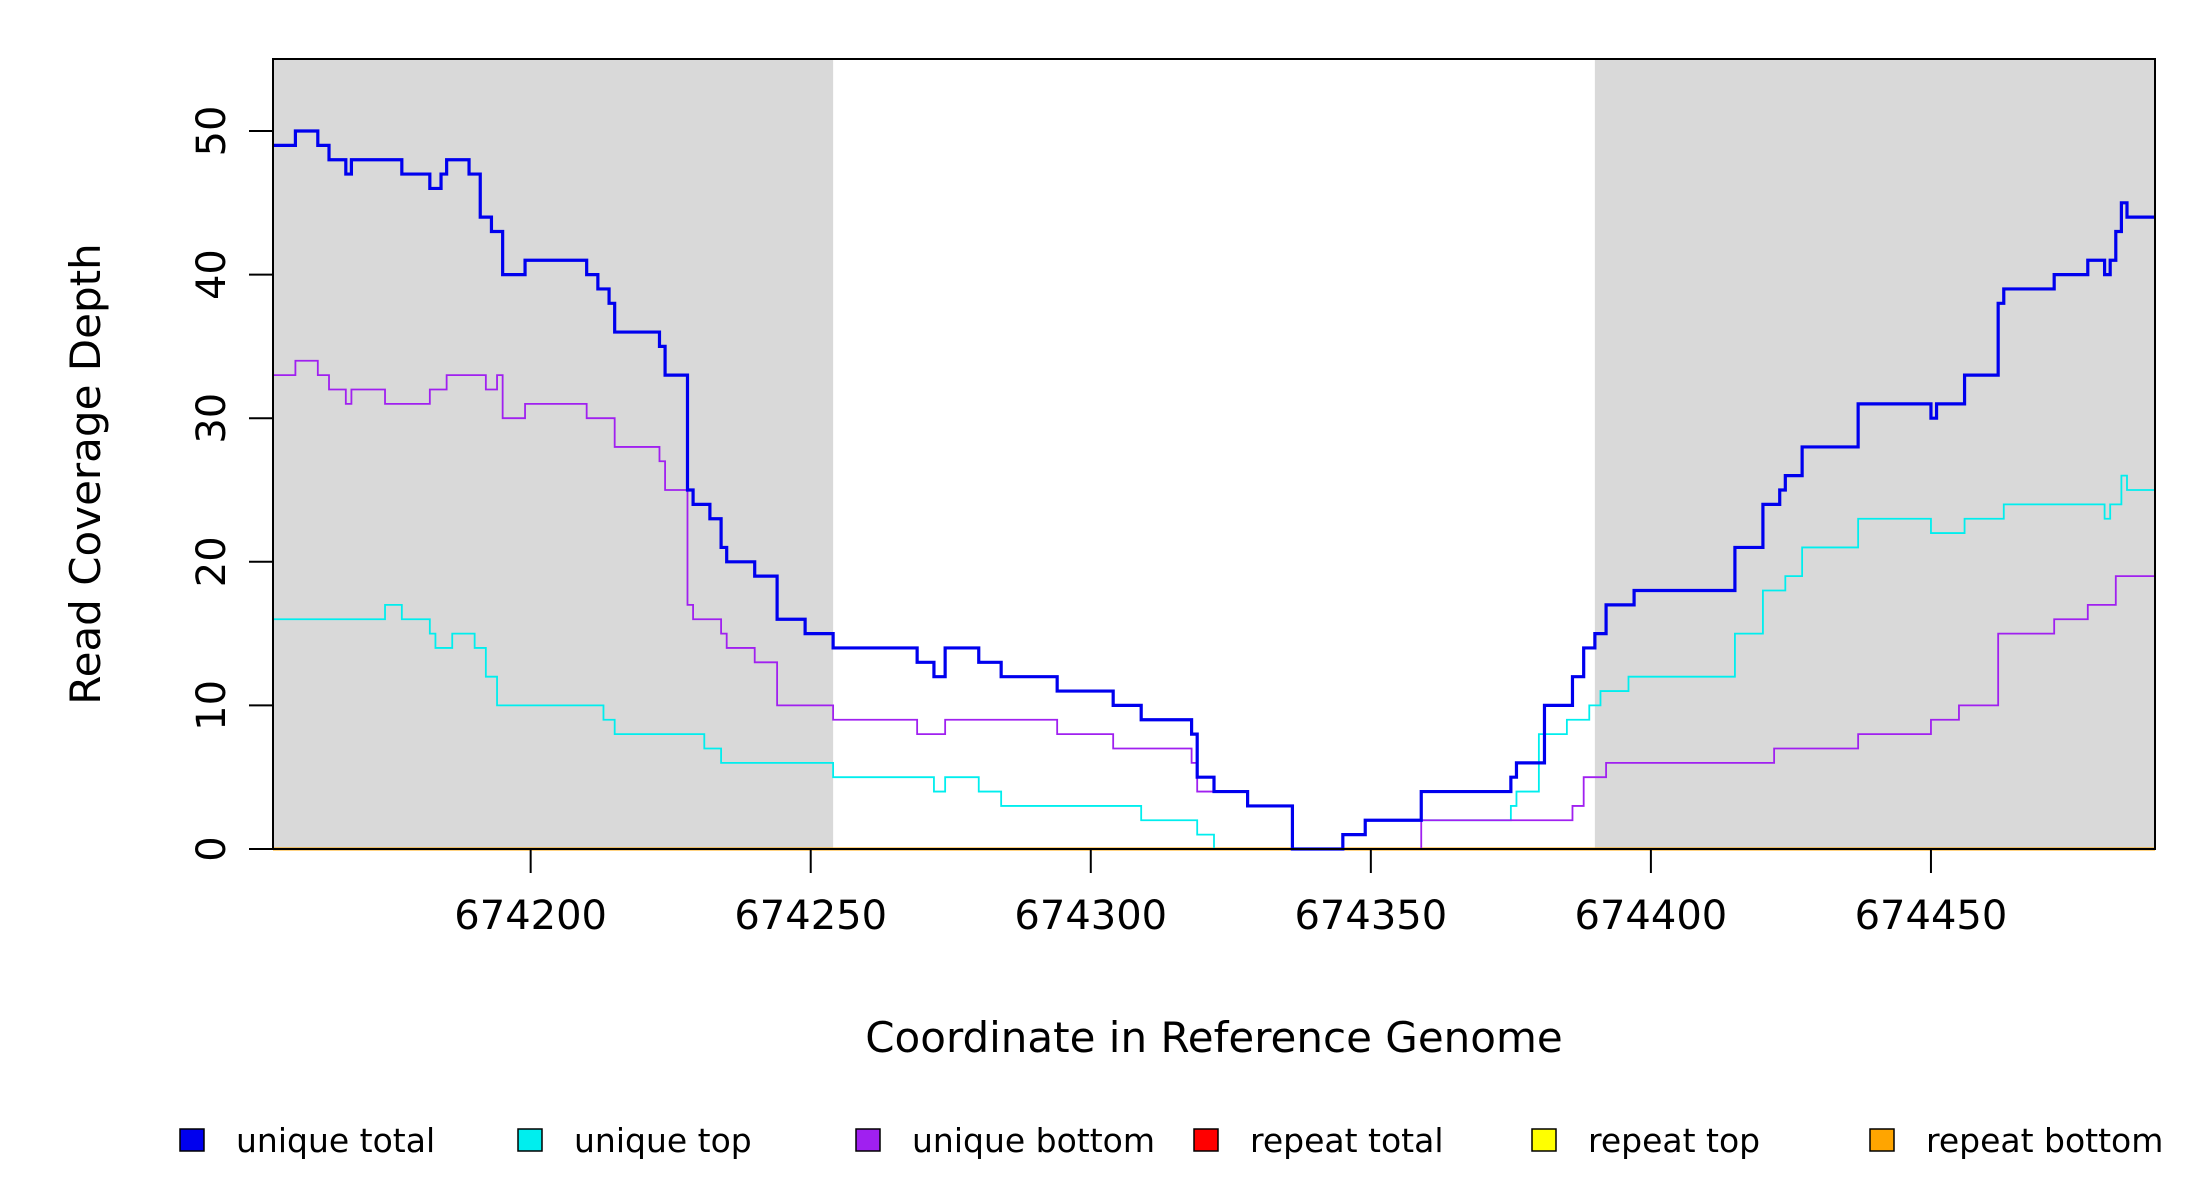 This screenshot has width=2200, height=1200. What do you see at coordinates (212, 705) in the screenshot?
I see `y-tick-label-10: 10` at bounding box center [212, 705].